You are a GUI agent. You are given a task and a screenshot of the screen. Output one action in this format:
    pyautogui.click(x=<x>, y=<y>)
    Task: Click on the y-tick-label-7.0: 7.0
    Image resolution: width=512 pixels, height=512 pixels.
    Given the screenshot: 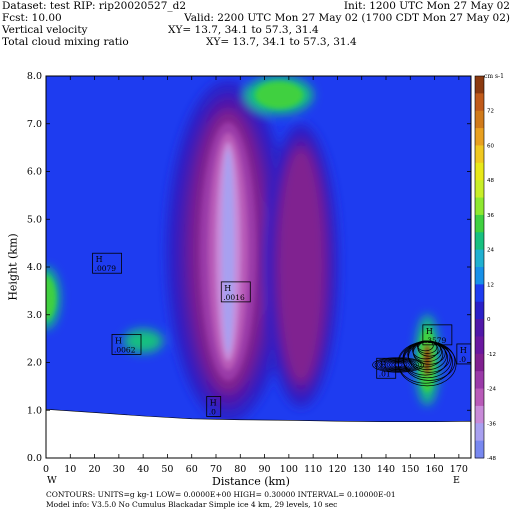 What is the action you would take?
    pyautogui.click(x=34, y=124)
    